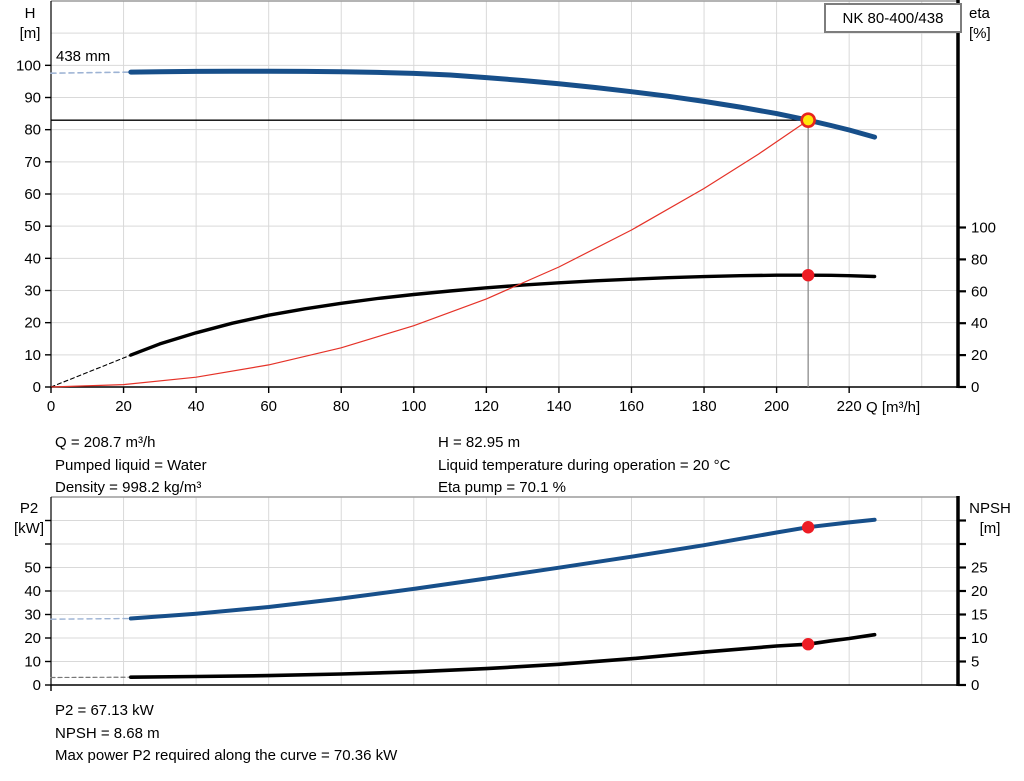 Image resolution: width=1024 pixels, height=781 pixels. Describe the element at coordinates (32, 98) in the screenshot. I see `left-tick-label: 90` at that location.